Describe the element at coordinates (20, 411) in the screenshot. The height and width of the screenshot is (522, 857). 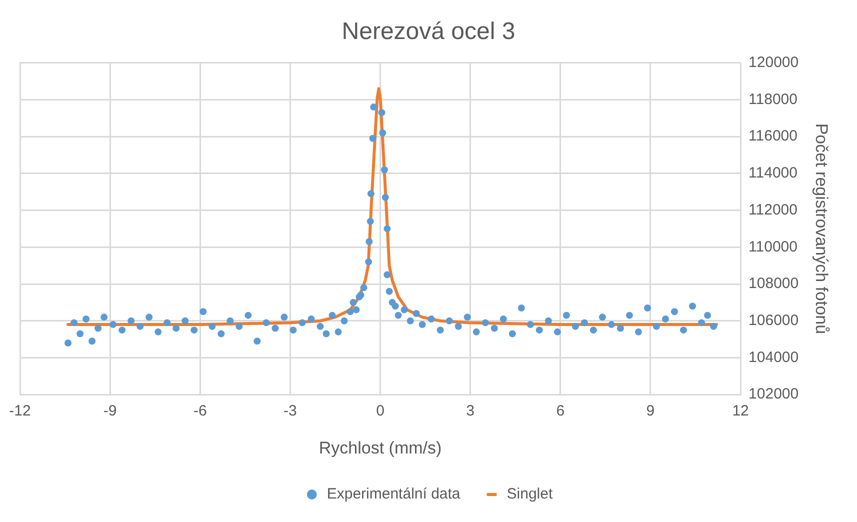
I see `x-tick-label: -12` at that location.